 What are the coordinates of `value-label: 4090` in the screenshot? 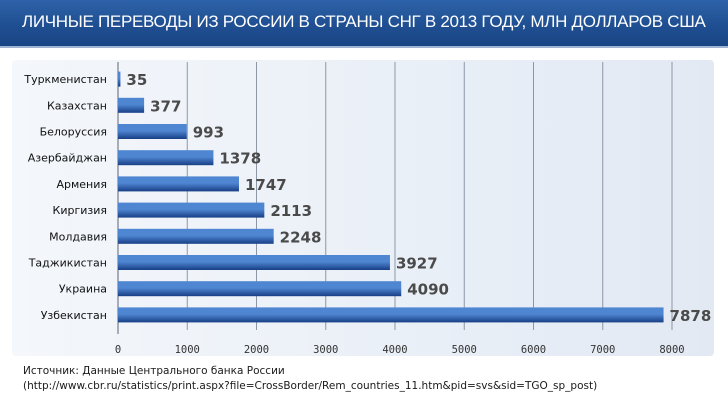 It's located at (428, 290).